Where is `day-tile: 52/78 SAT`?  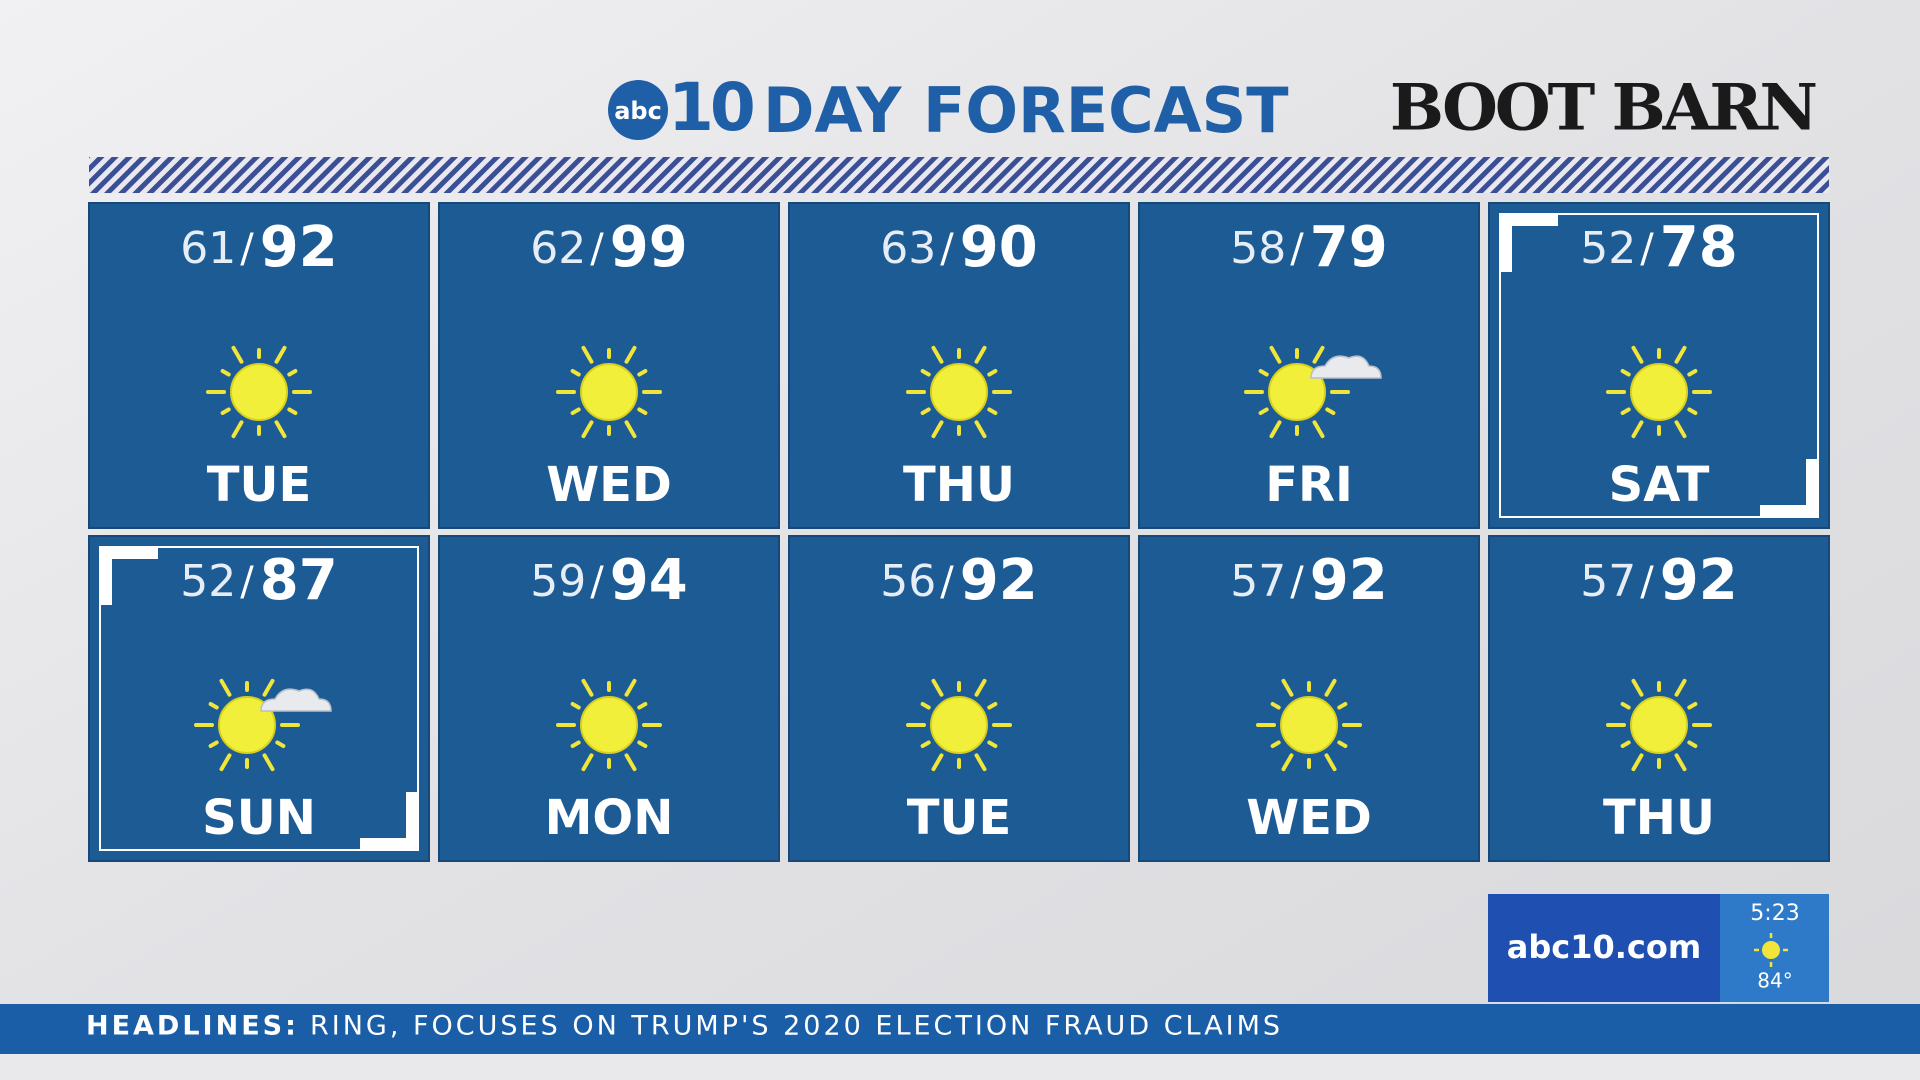 day-tile: 52/78 SAT is located at coordinates (1659, 365).